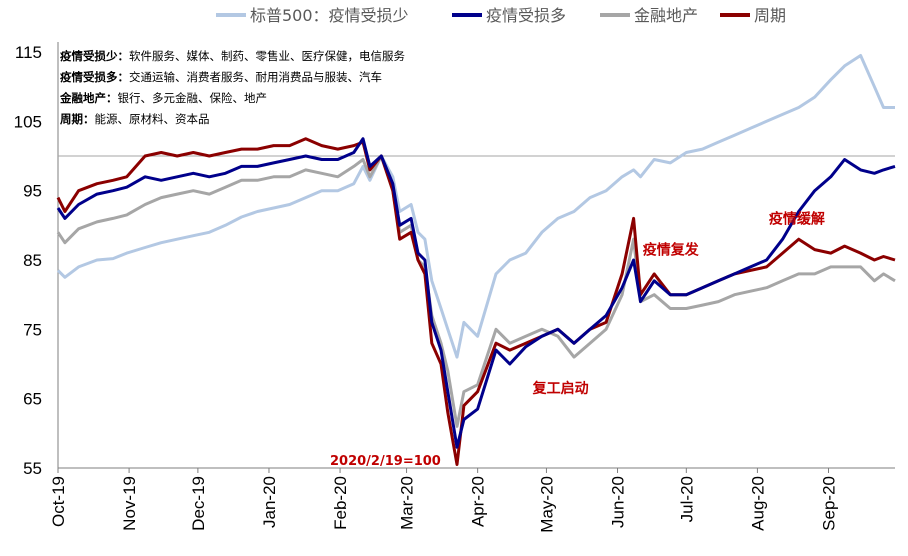  Describe the element at coordinates (124, 56) in the screenshot. I see `note-colon-0: ：` at that location.